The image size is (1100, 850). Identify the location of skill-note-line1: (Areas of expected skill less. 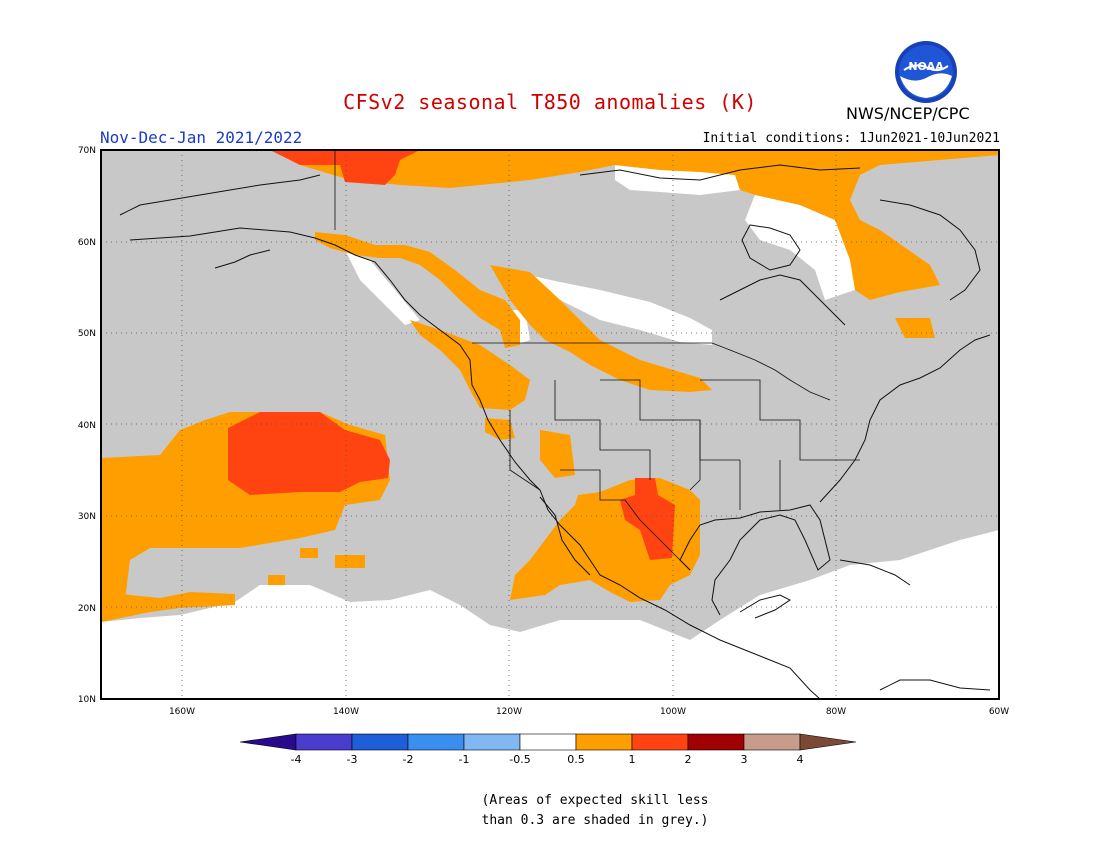
(595, 800).